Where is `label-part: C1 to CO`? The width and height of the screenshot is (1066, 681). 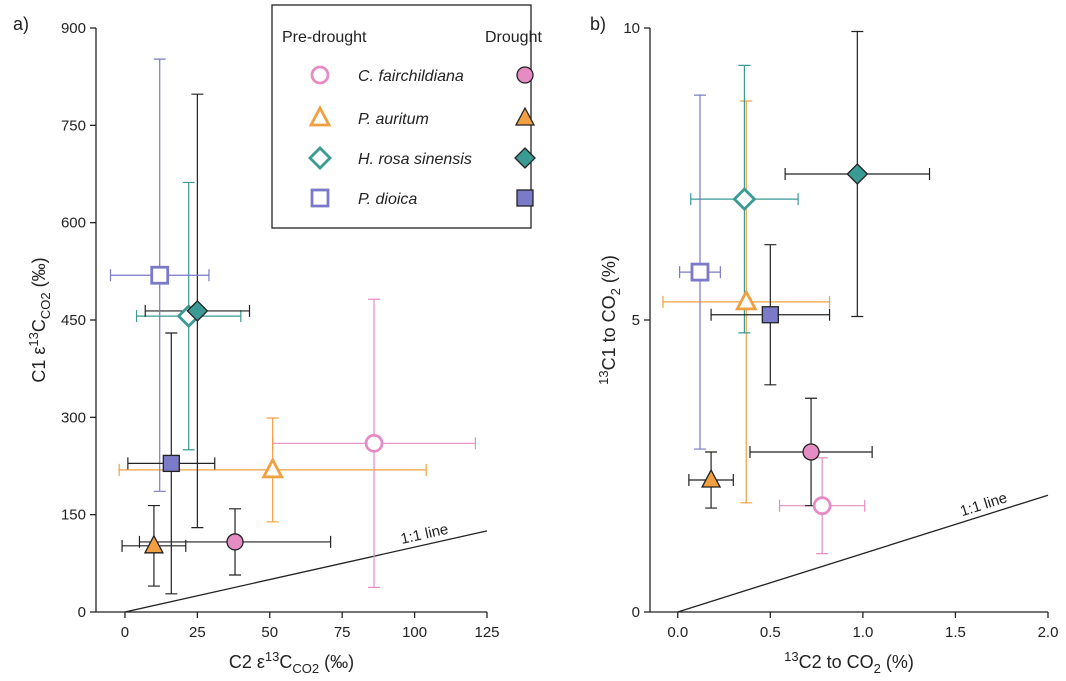 label-part: C1 to CO is located at coordinates (609, 332).